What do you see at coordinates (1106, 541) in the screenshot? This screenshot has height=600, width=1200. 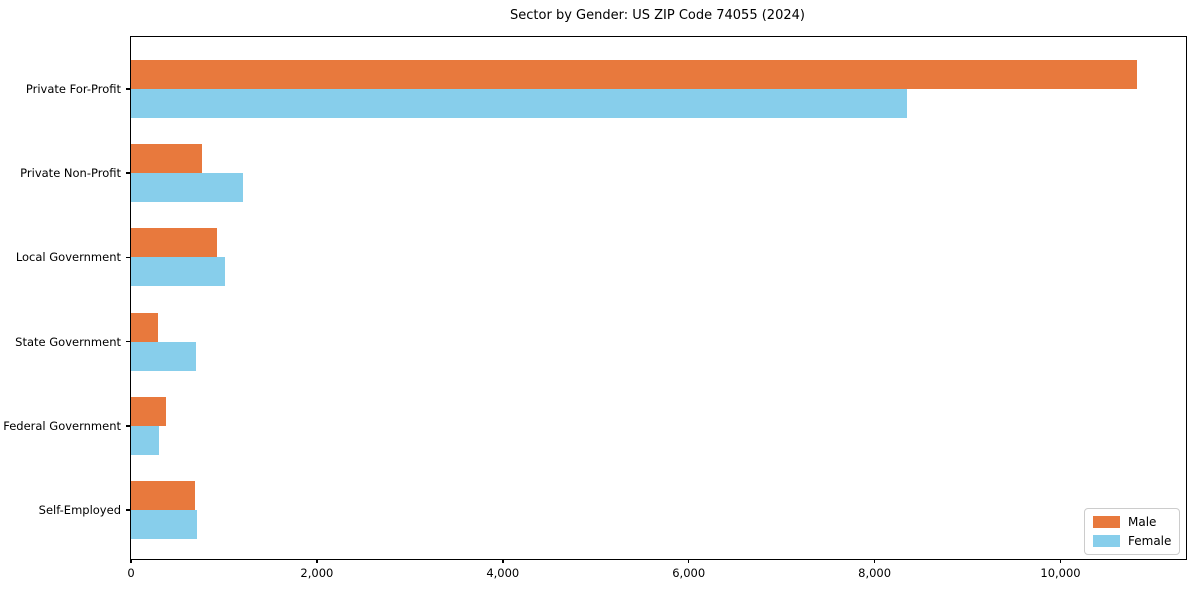 I see `female-swatch-icon` at bounding box center [1106, 541].